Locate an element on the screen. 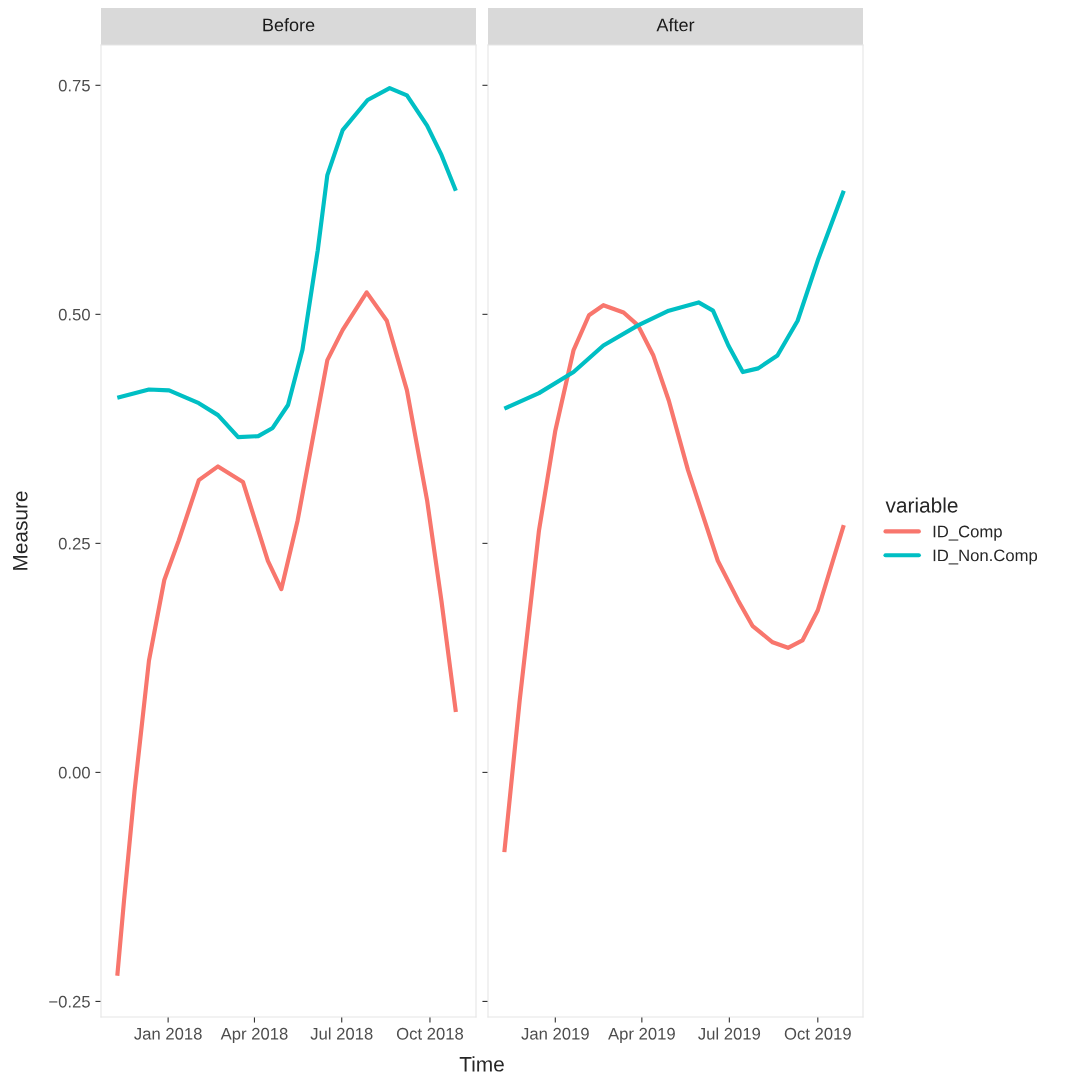  legend-title: variable is located at coordinates (921, 505).